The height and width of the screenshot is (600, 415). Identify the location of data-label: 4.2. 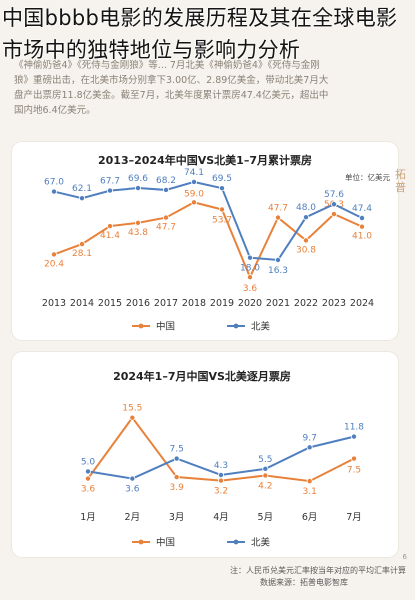
(265, 487).